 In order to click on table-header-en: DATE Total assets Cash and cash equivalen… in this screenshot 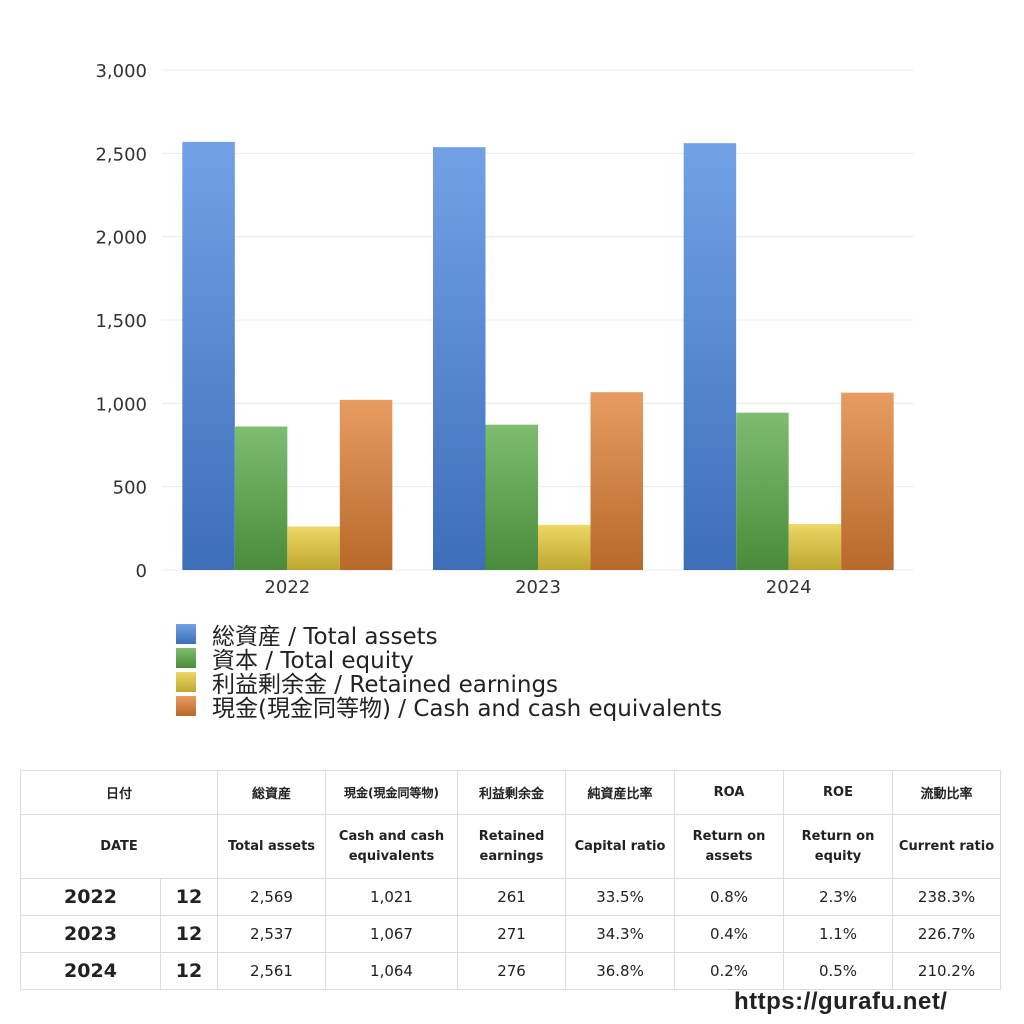, I will do `click(510, 846)`.